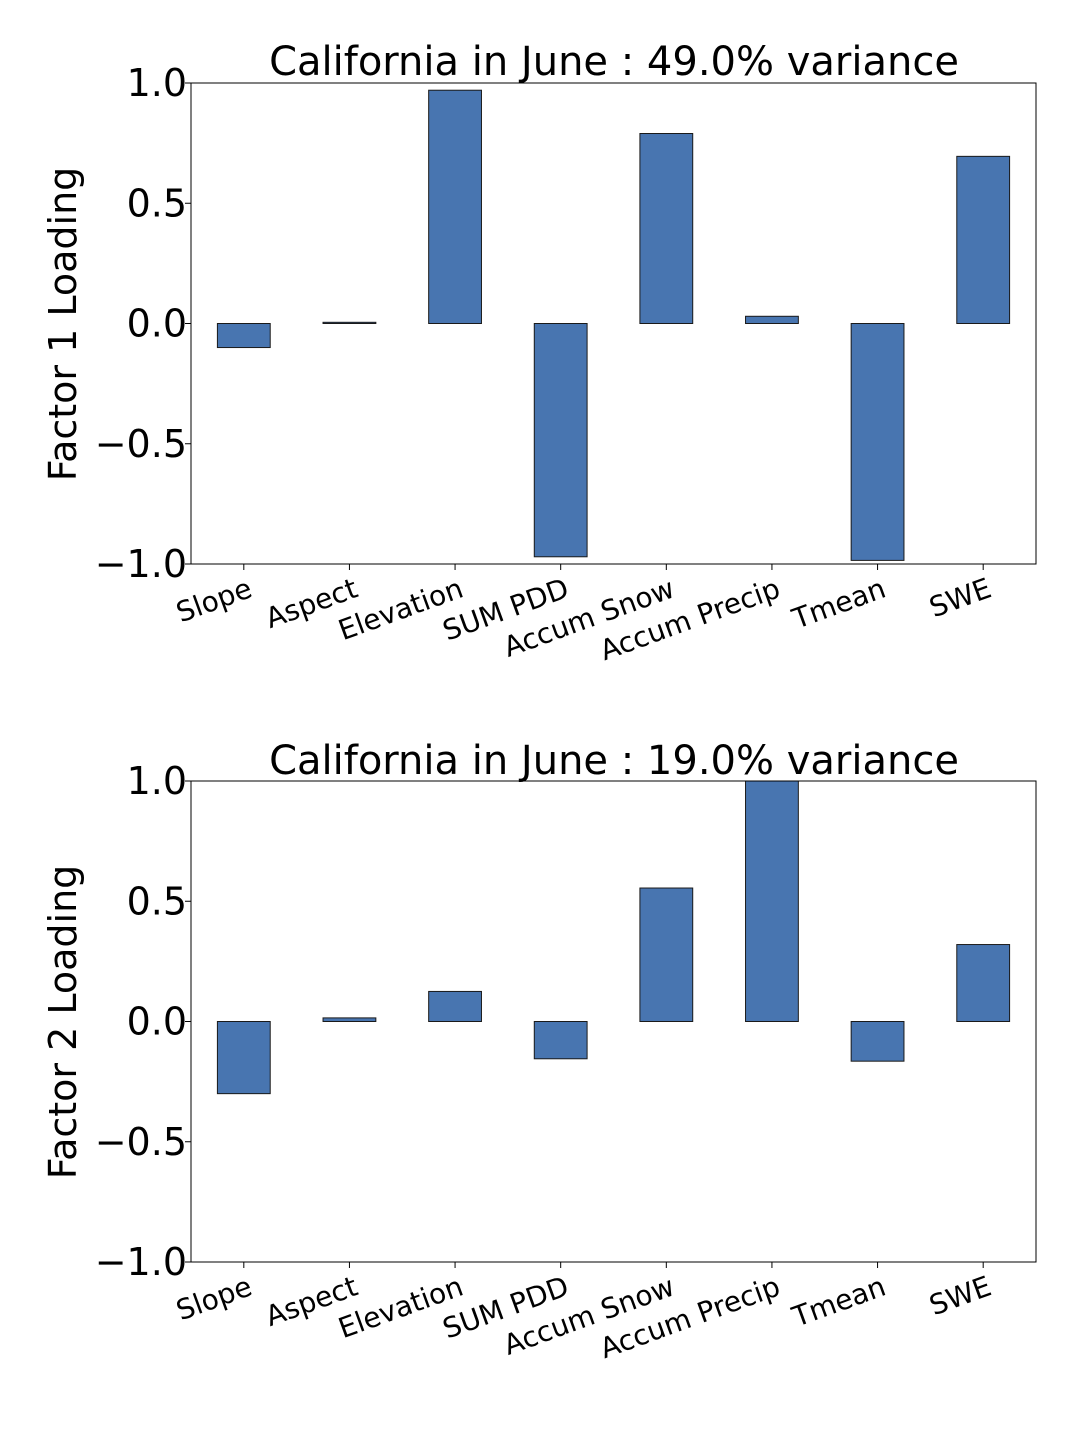 This screenshot has width=1080, height=1440. Describe the element at coordinates (614, 62) in the screenshot. I see `chart-title: California in June : 49.0% variance` at that location.